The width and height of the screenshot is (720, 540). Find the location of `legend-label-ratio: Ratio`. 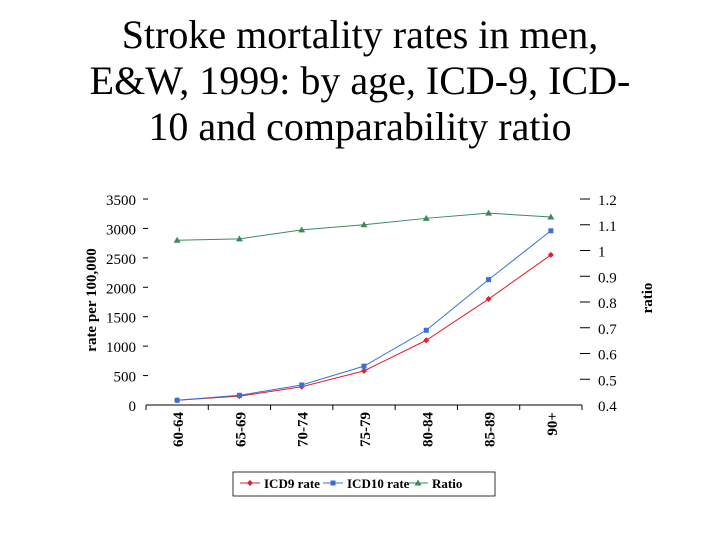

legend-label-ratio: Ratio is located at coordinates (447, 483).